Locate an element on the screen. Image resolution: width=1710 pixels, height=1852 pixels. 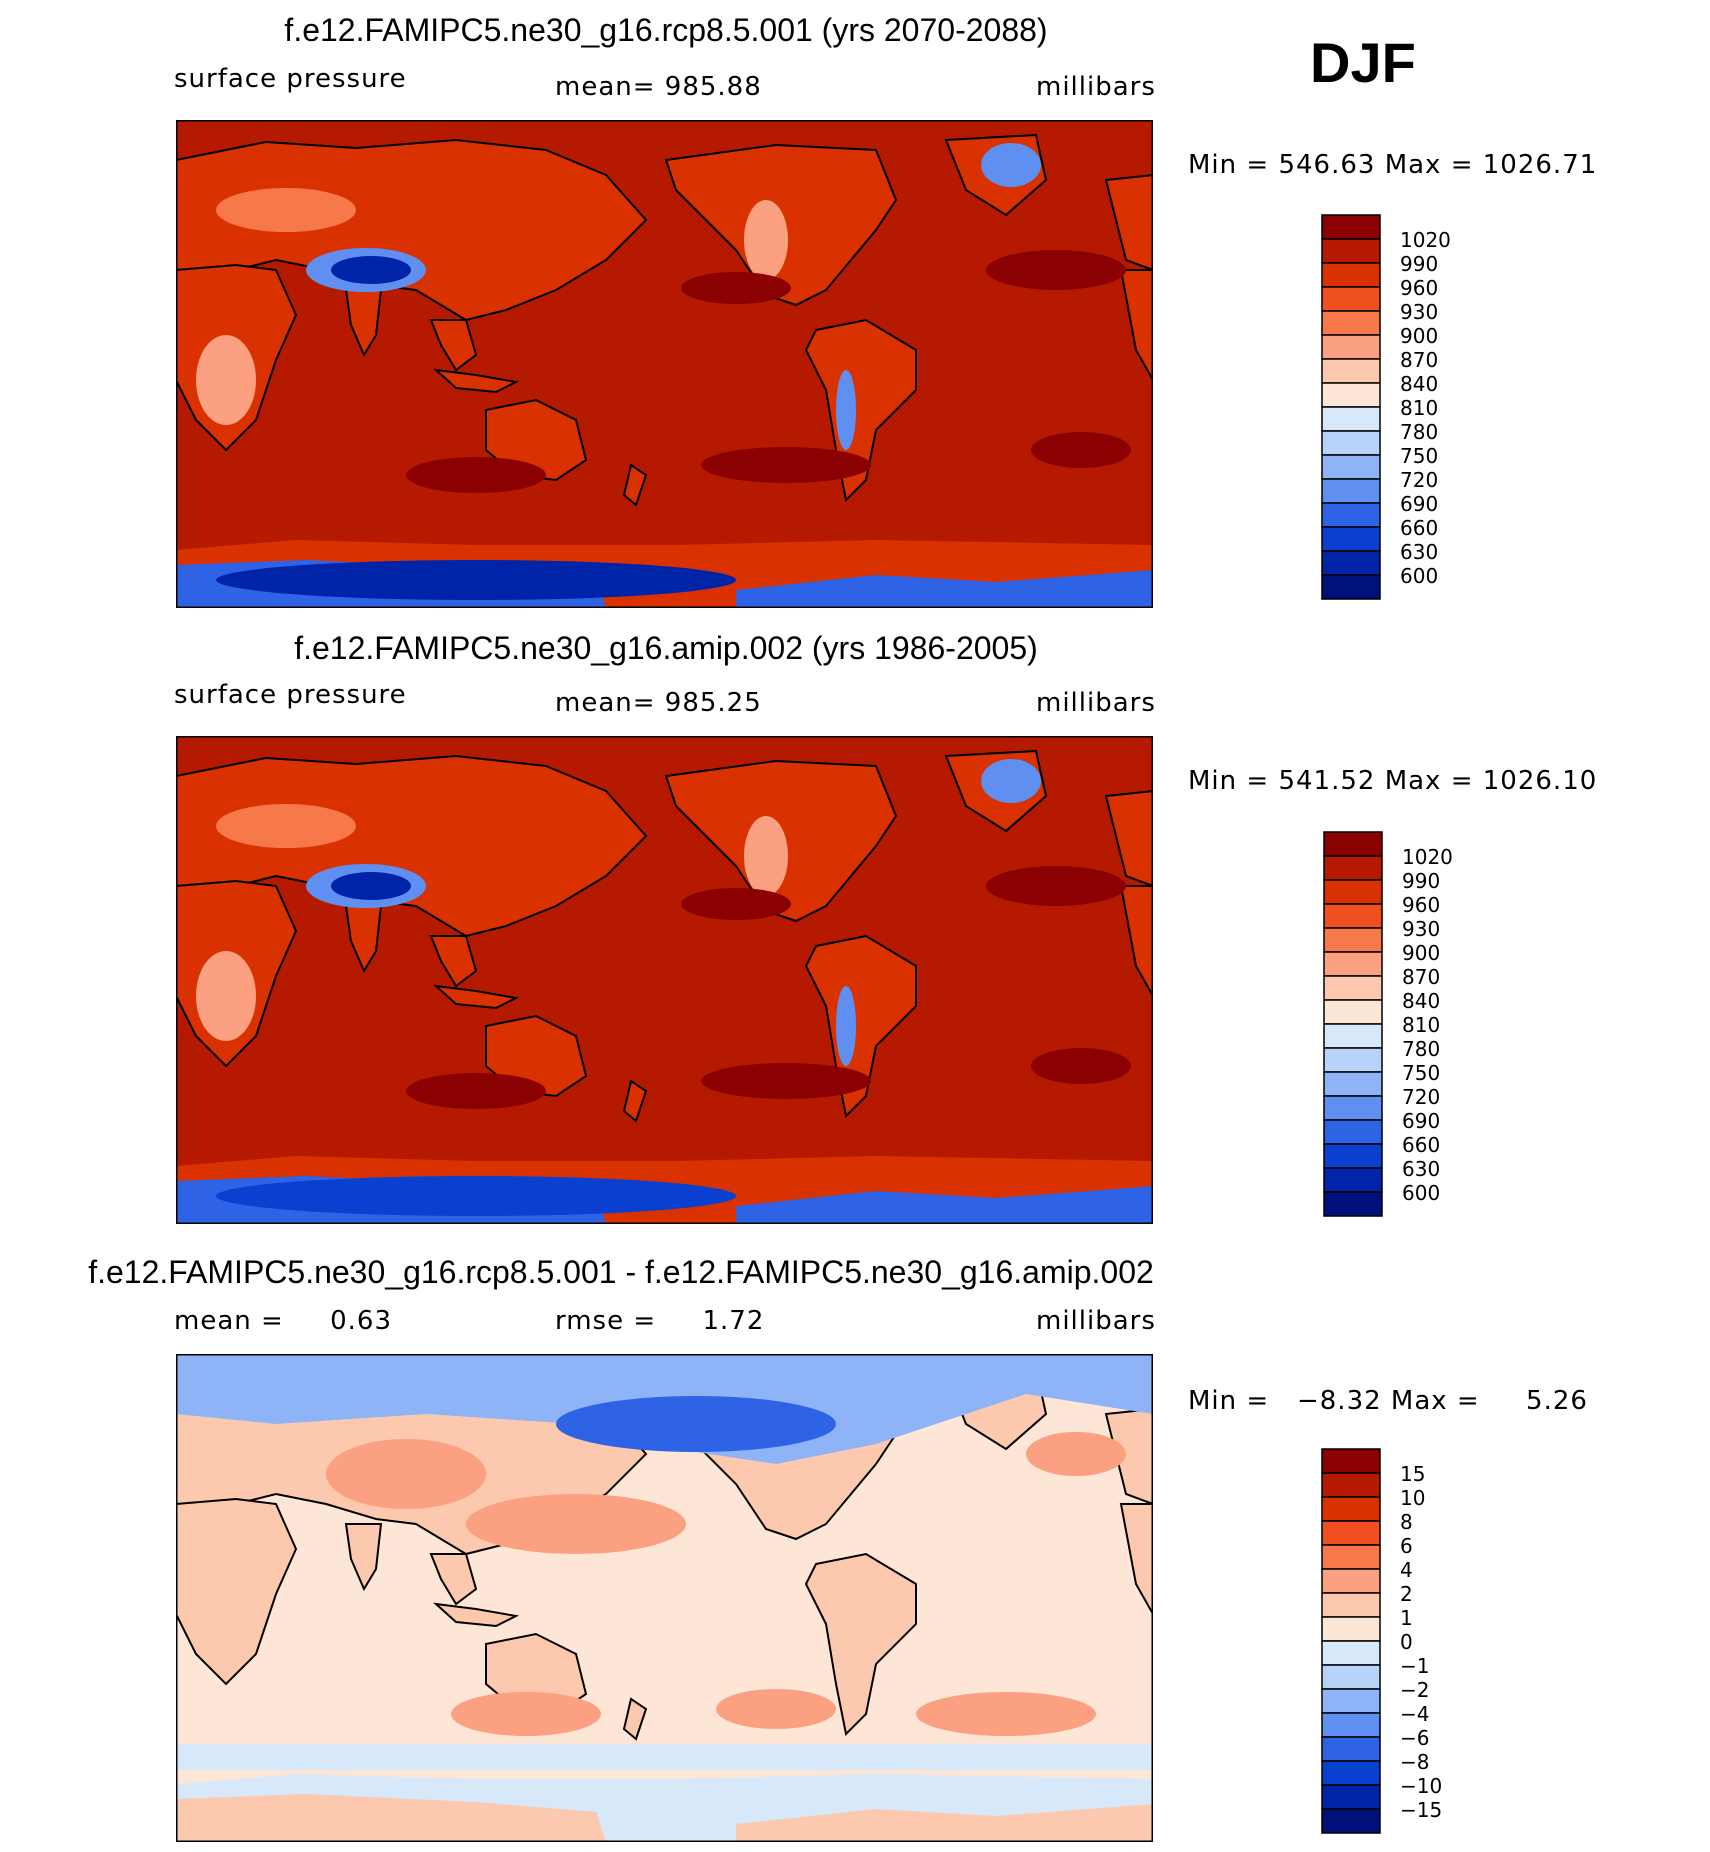
colorbar-tick-label: 10 is located at coordinates (1412, 1498).